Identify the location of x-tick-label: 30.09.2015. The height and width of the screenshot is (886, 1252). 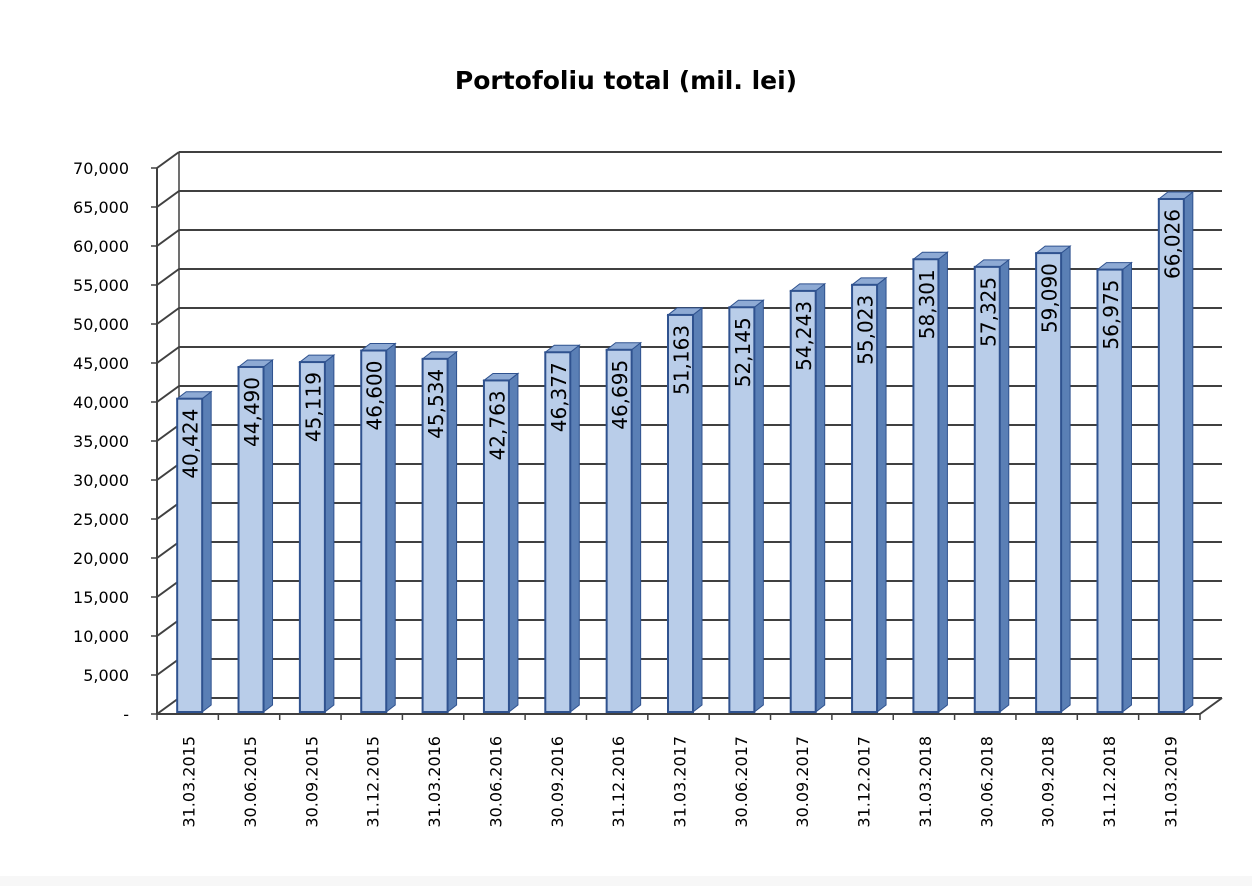
(311, 782).